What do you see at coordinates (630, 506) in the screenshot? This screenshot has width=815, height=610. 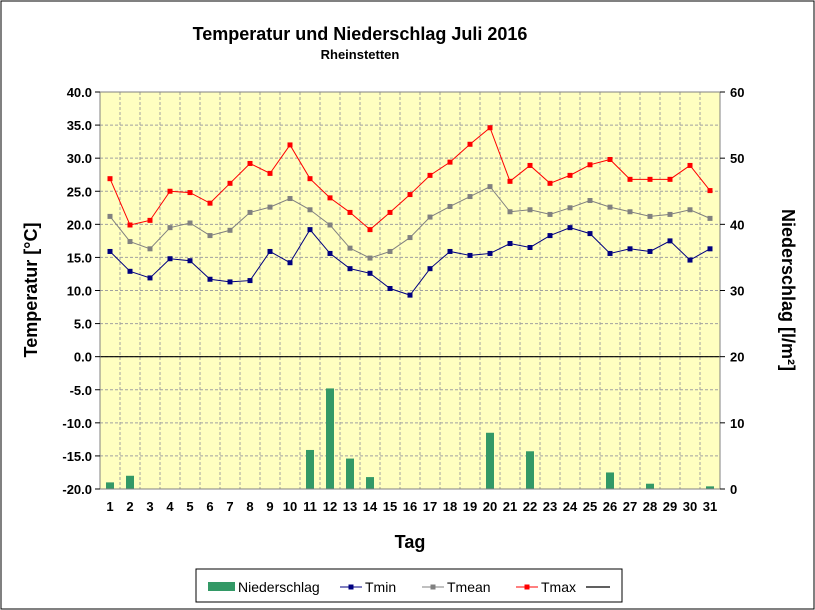 I see `x-tick-label: 27` at bounding box center [630, 506].